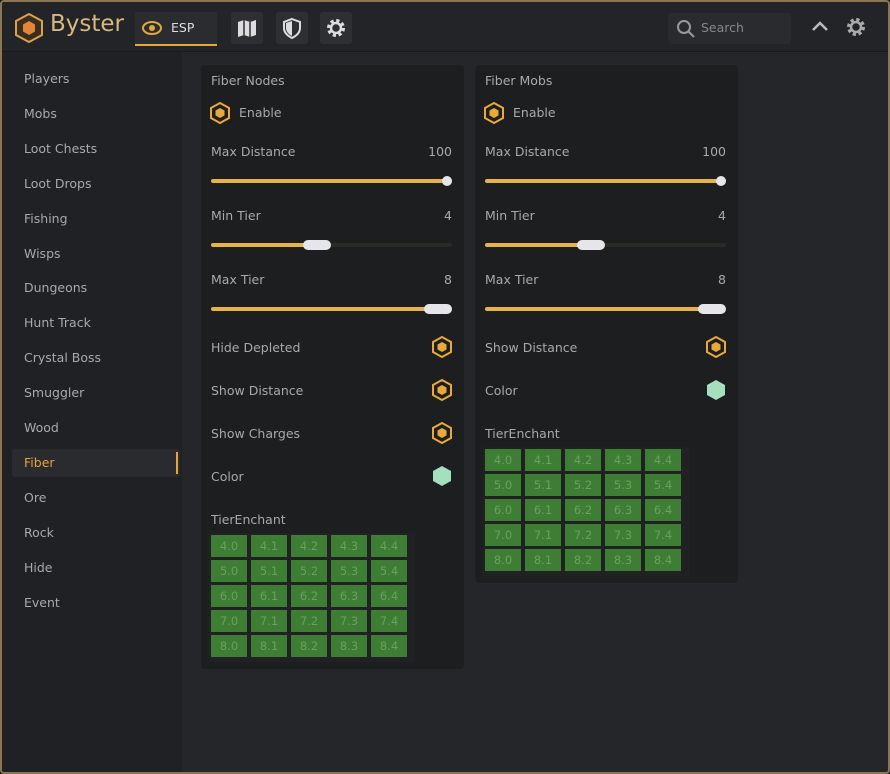 The height and width of the screenshot is (774, 890). What do you see at coordinates (336, 28) in the screenshot?
I see `settings-button` at bounding box center [336, 28].